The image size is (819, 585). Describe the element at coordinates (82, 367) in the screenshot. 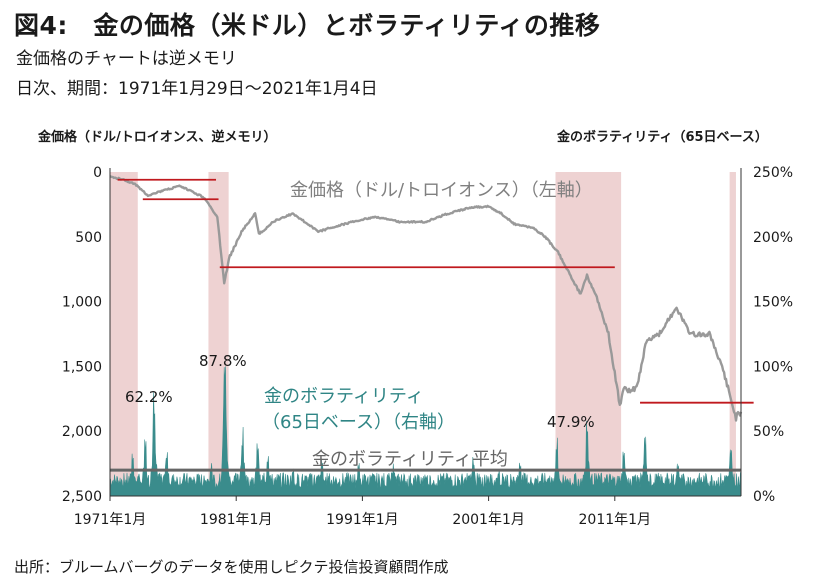

I see `left-tick-label: 1,500` at that location.